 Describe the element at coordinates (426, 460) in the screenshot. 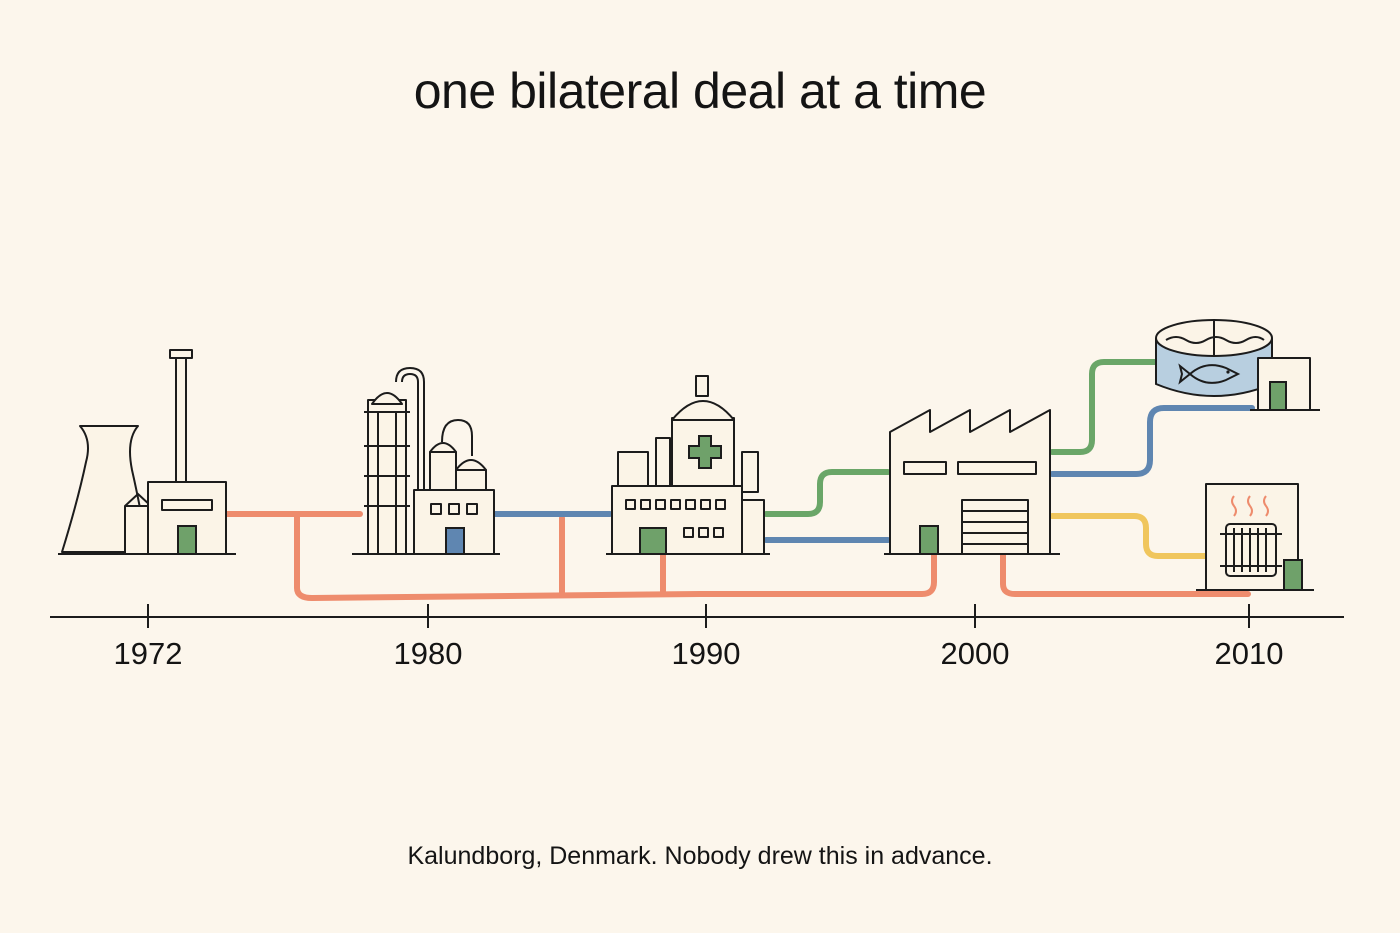

I see `refinery-icon` at that location.